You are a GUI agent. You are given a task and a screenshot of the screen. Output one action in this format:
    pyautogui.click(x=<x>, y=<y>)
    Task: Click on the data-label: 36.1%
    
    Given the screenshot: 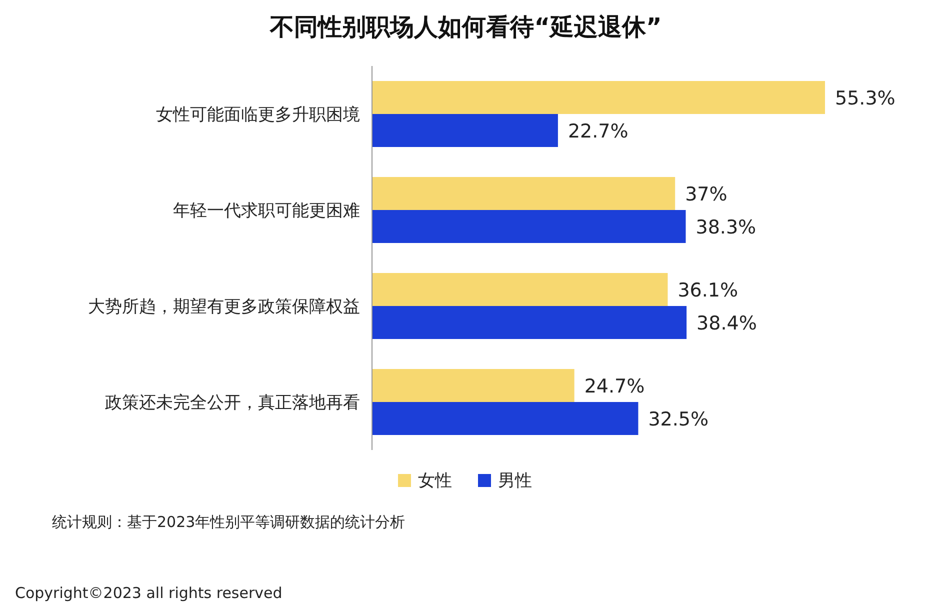 What is the action you would take?
    pyautogui.click(x=708, y=291)
    